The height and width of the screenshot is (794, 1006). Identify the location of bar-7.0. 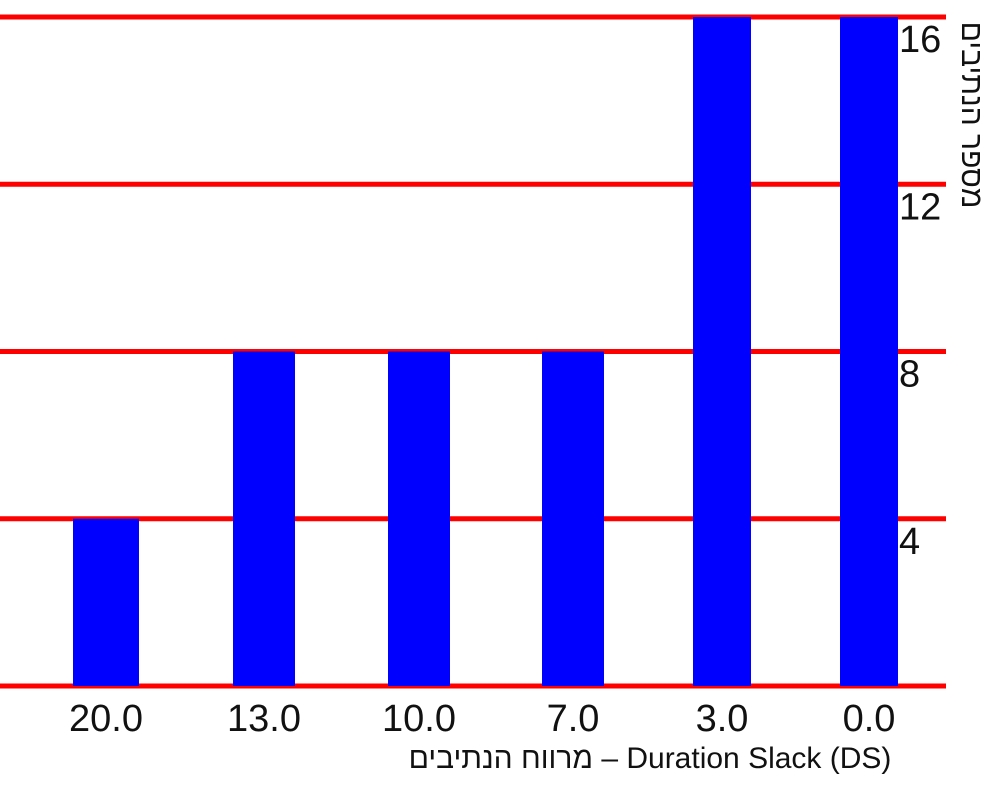
(573, 518).